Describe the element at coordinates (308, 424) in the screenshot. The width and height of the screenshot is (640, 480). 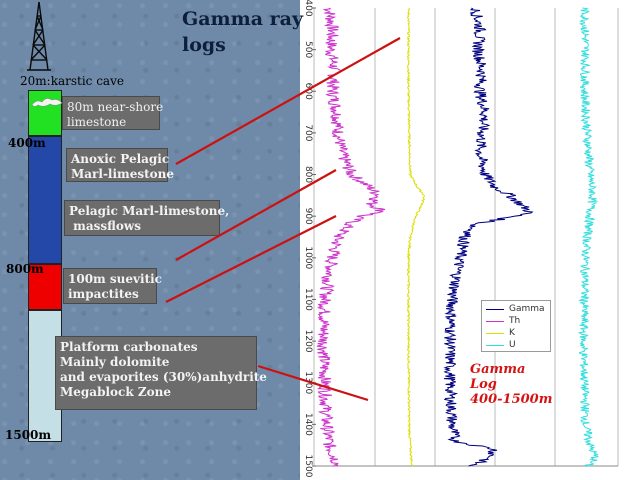
I see `y-tick-label: 1400` at that location.